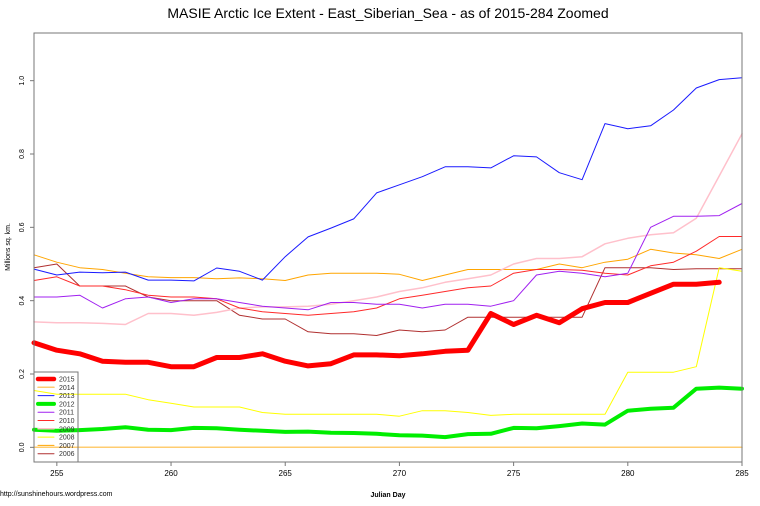 This screenshot has height=506, width=760. What do you see at coordinates (387, 495) in the screenshot?
I see `x-axis-label: Julian Day` at bounding box center [387, 495].